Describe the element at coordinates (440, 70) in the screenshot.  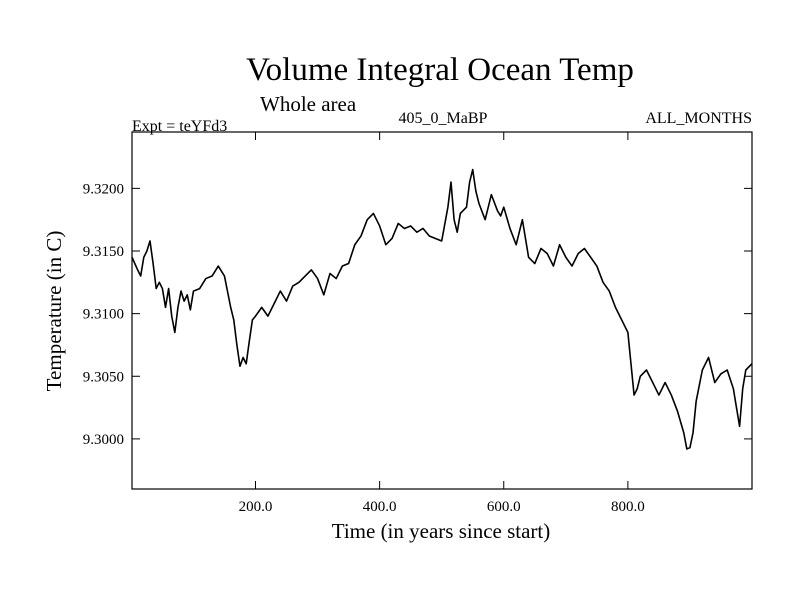
I see `chart-title: Volume Integral Ocean Temp` at that location.